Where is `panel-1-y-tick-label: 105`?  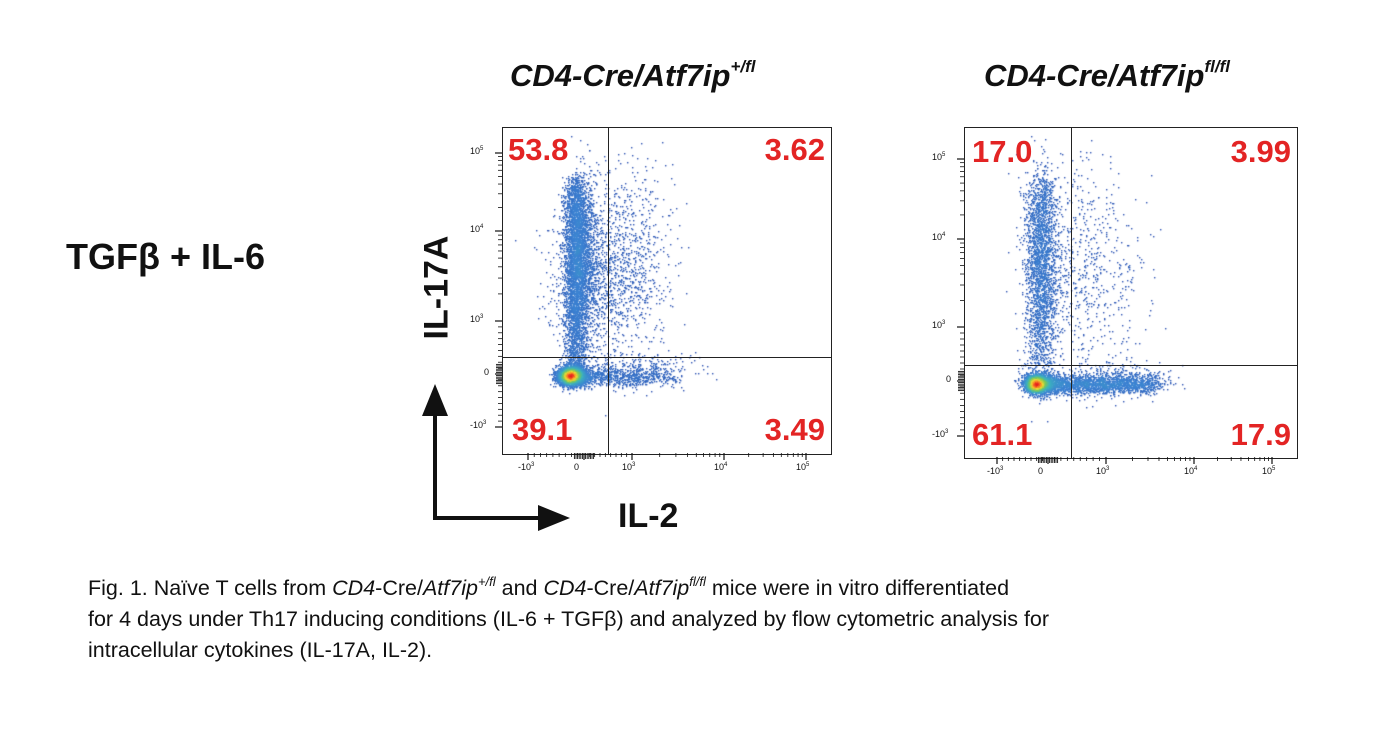
panel-1-y-tick-label: 105 is located at coordinates (477, 151).